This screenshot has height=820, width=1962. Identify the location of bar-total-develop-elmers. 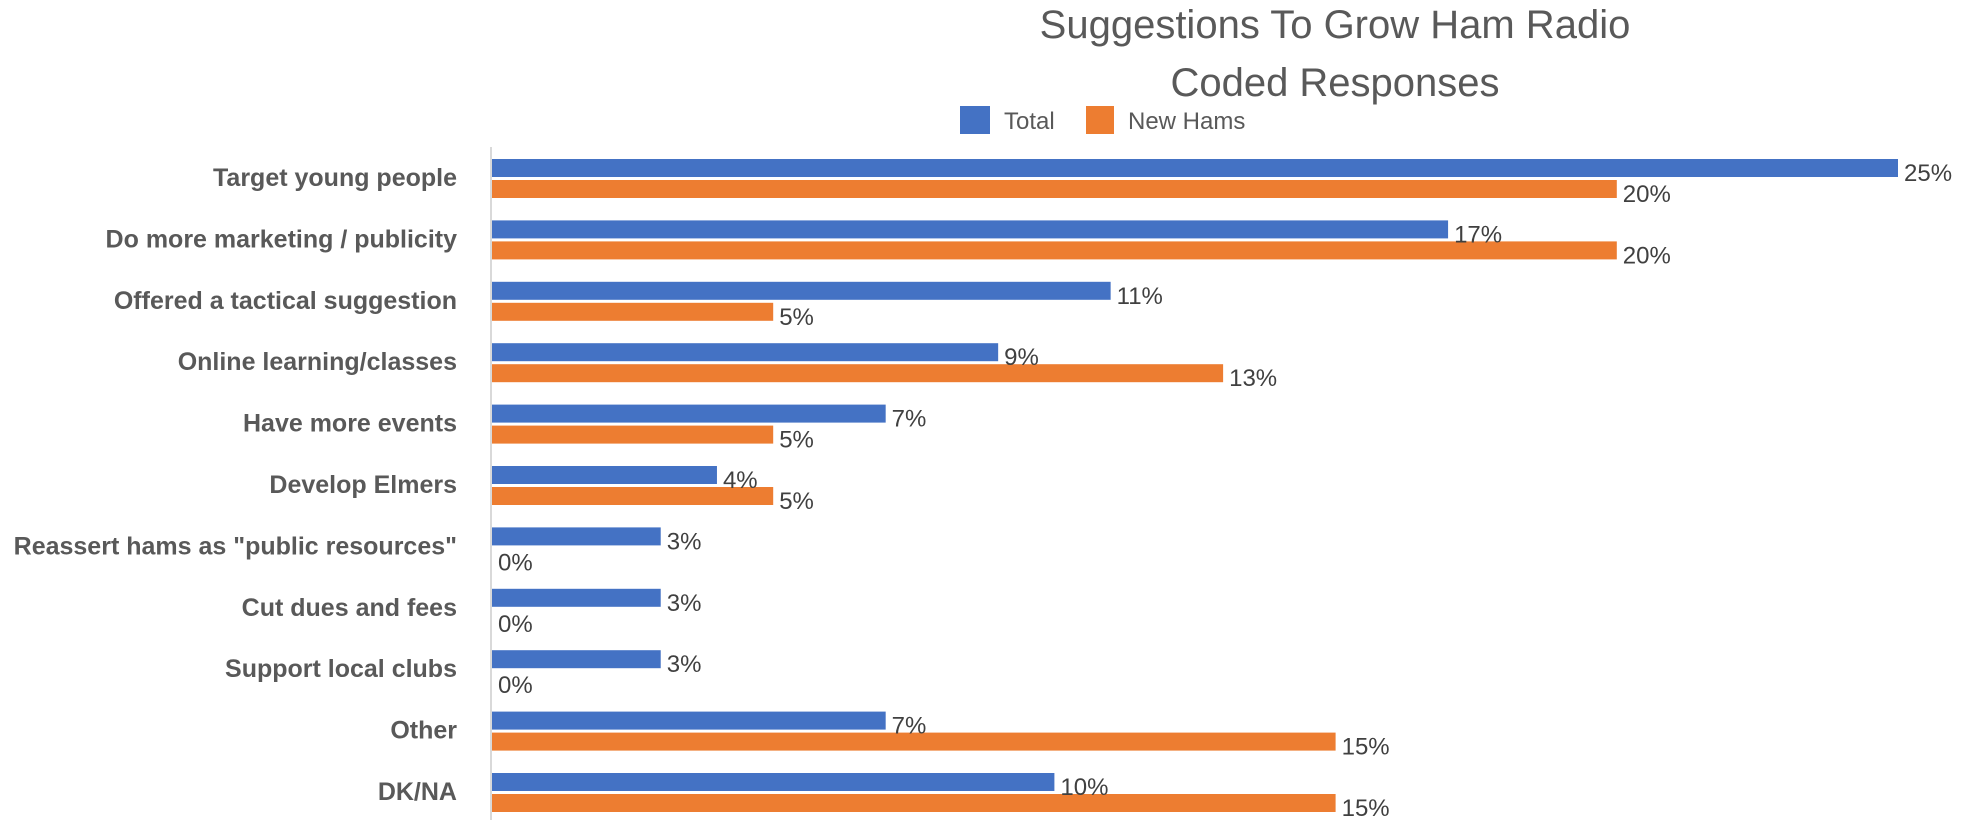
(604, 475).